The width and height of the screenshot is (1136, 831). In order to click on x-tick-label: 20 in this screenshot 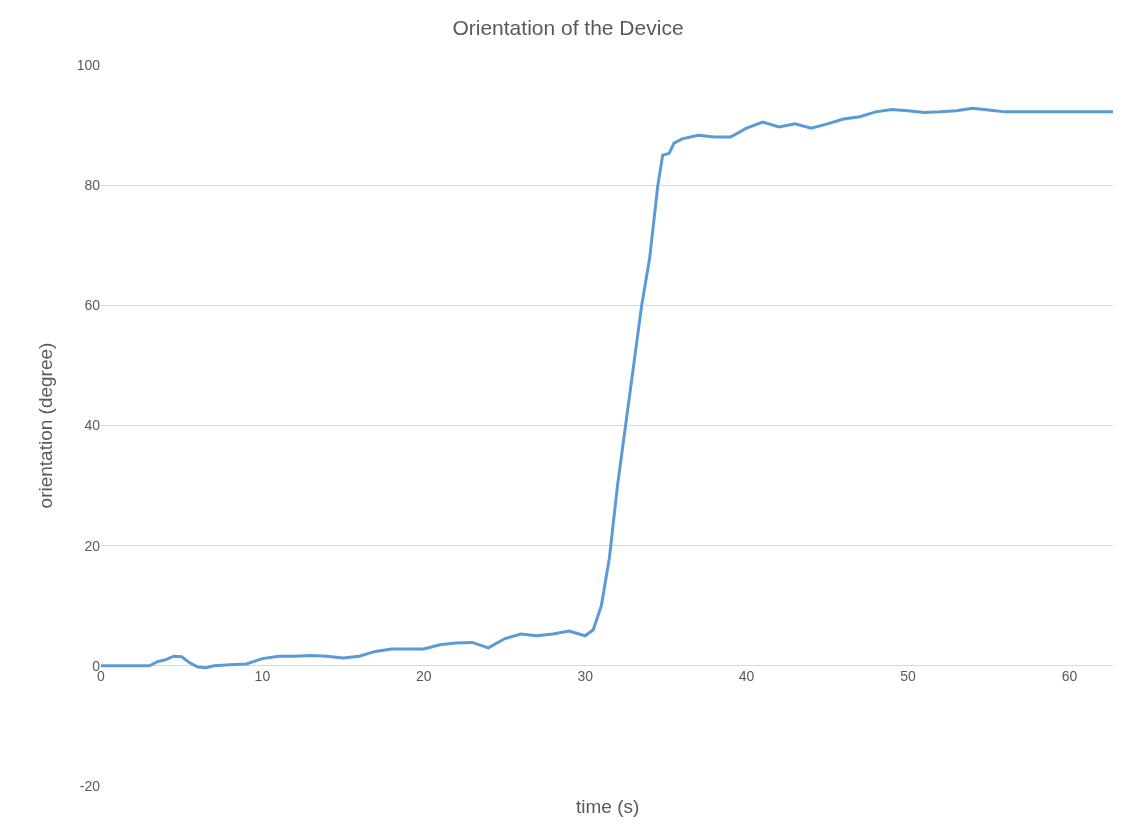, I will do `click(424, 675)`.